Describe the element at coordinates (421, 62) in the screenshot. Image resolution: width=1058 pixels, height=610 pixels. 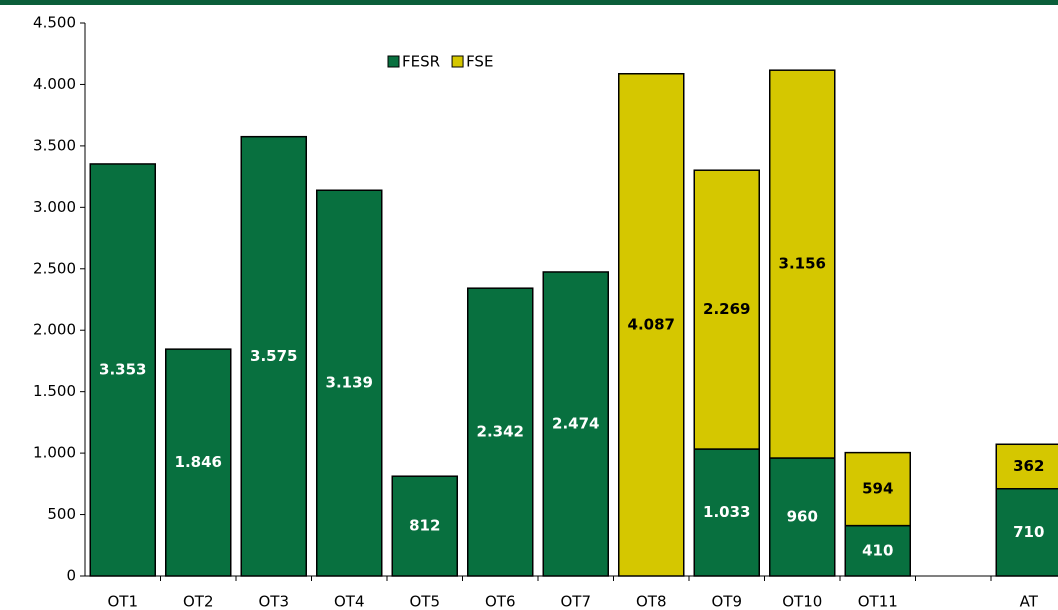
I see `legend-label: FESR` at that location.